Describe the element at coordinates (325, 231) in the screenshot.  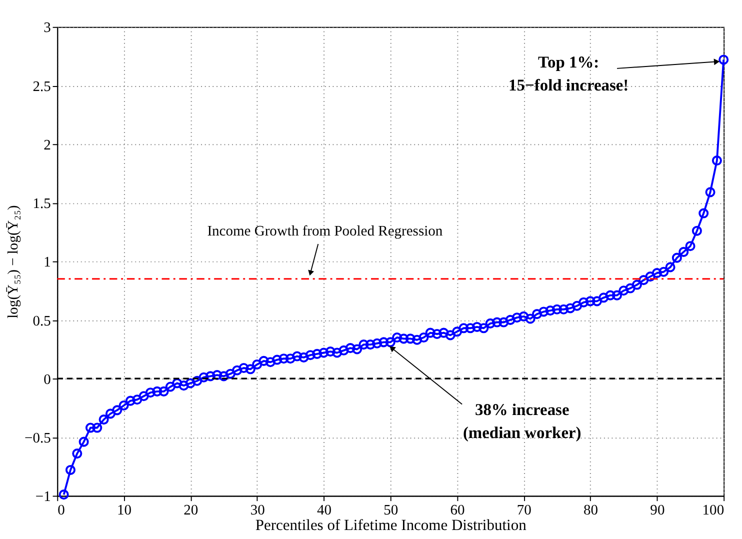
I see `ref-line-label: Income Growth from Pooled Regression` at that location.